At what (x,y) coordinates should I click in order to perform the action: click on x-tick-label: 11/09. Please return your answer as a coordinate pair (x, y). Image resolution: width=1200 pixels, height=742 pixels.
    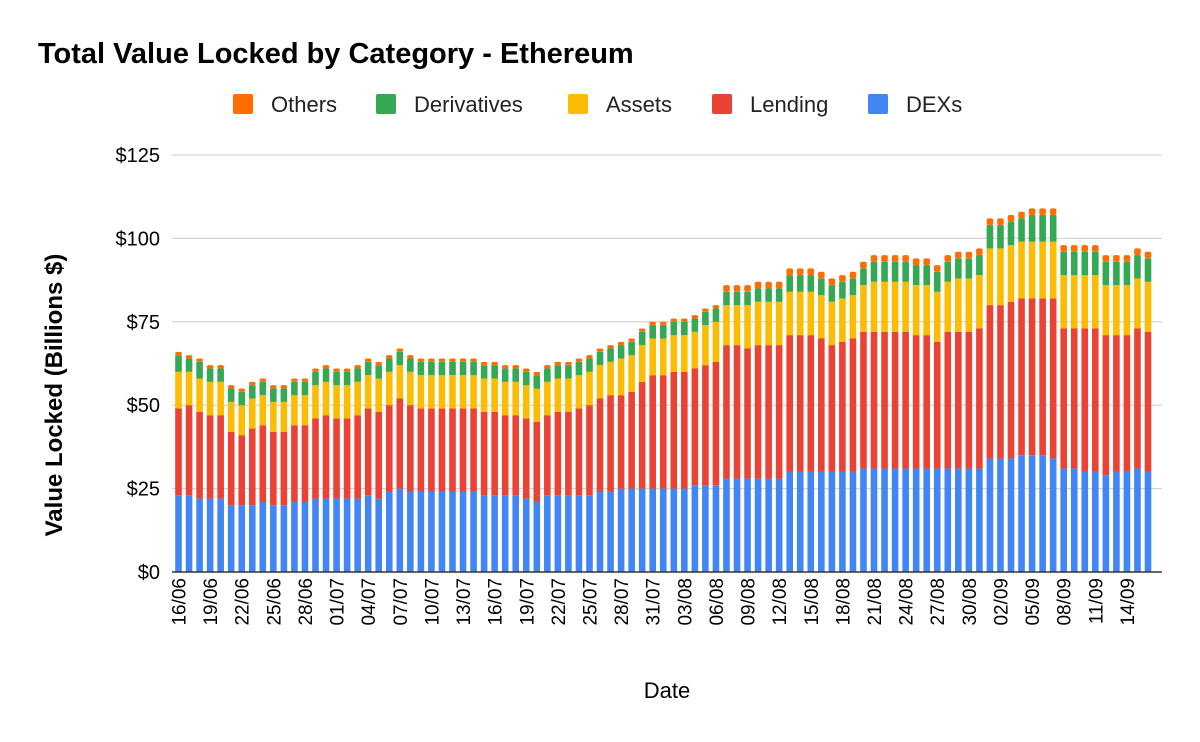
    Looking at the image, I should click on (1096, 601).